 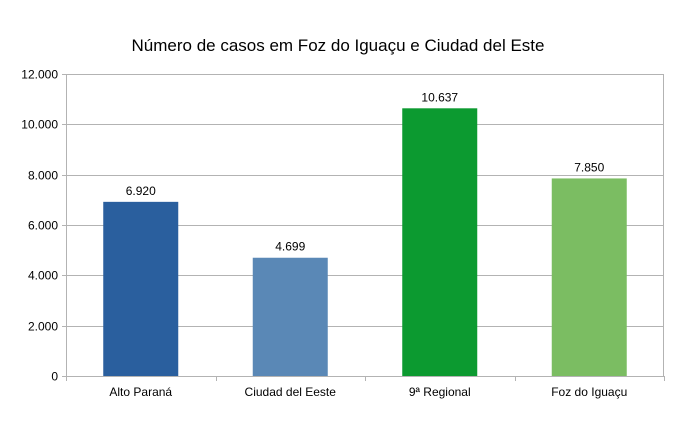 What do you see at coordinates (39, 125) in the screenshot?
I see `y-tick-label: 10.000` at bounding box center [39, 125].